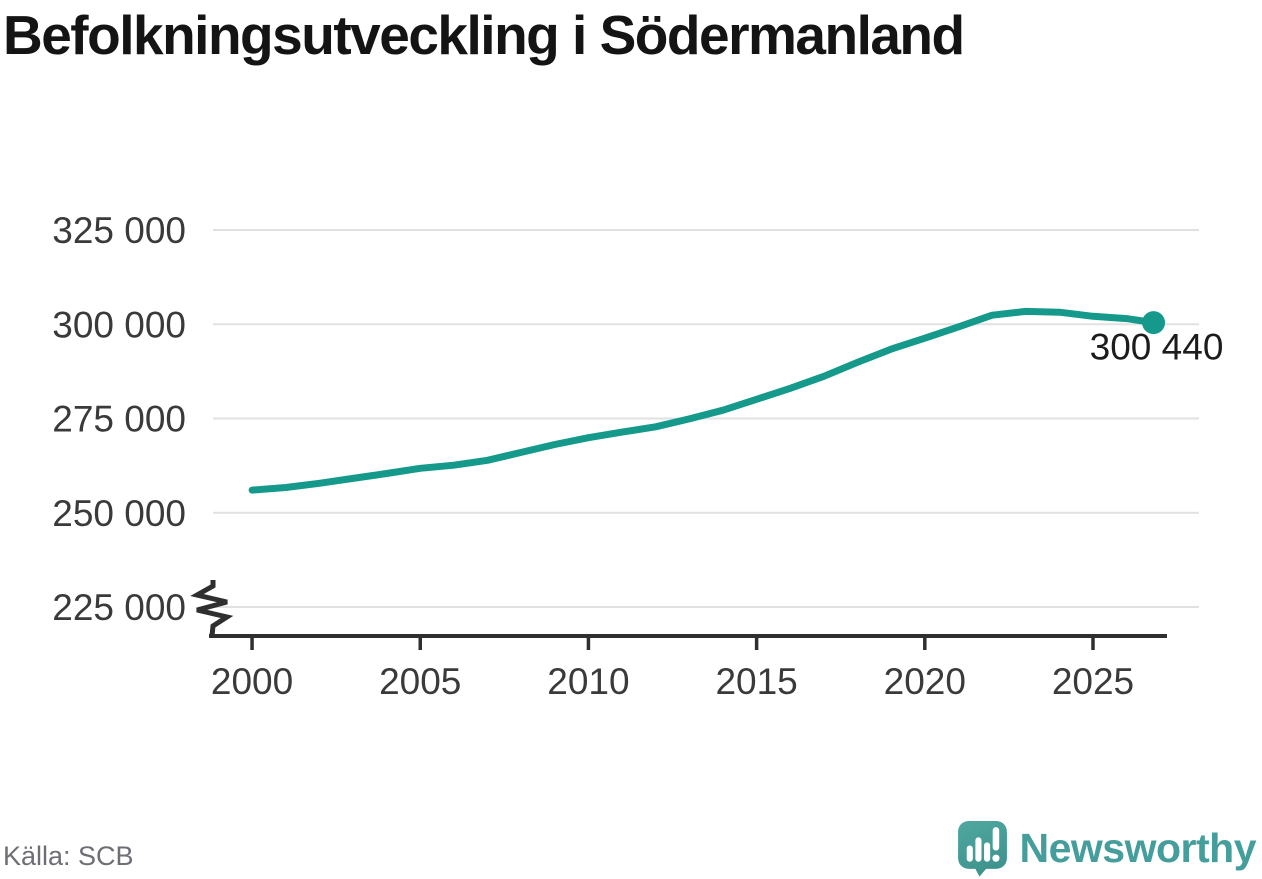  What do you see at coordinates (212, 608) in the screenshot?
I see `axis-break-zigzag` at bounding box center [212, 608].